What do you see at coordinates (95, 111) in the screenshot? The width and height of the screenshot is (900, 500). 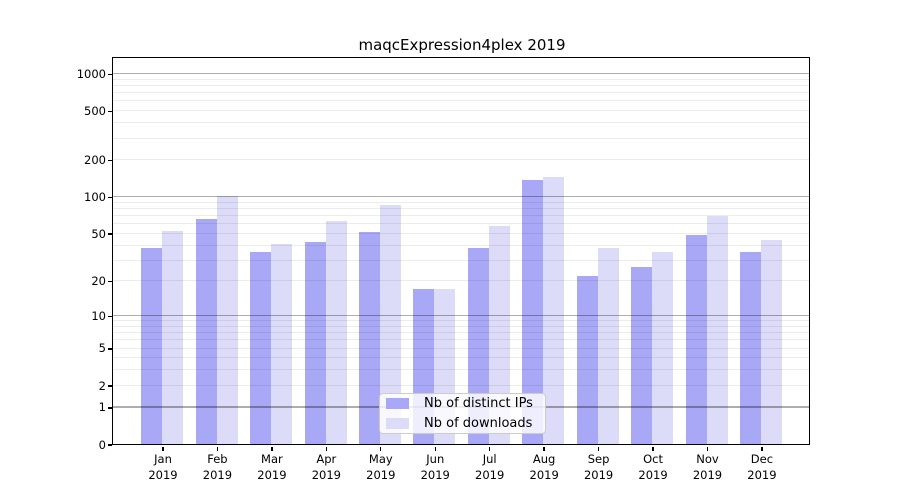 I see `y-axis-label-500: 500` at bounding box center [95, 111].